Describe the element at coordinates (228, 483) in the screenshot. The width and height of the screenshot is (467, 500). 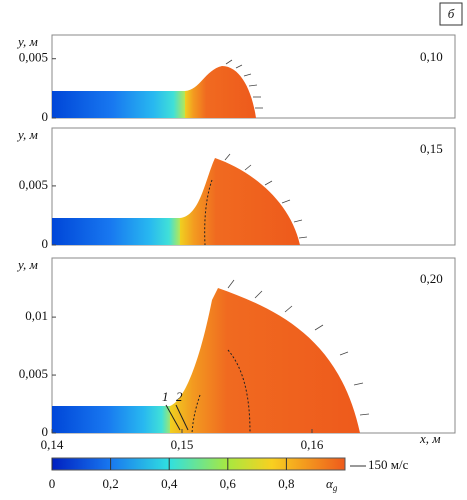
I see `colorbar-tick-label: 0,6` at that location.